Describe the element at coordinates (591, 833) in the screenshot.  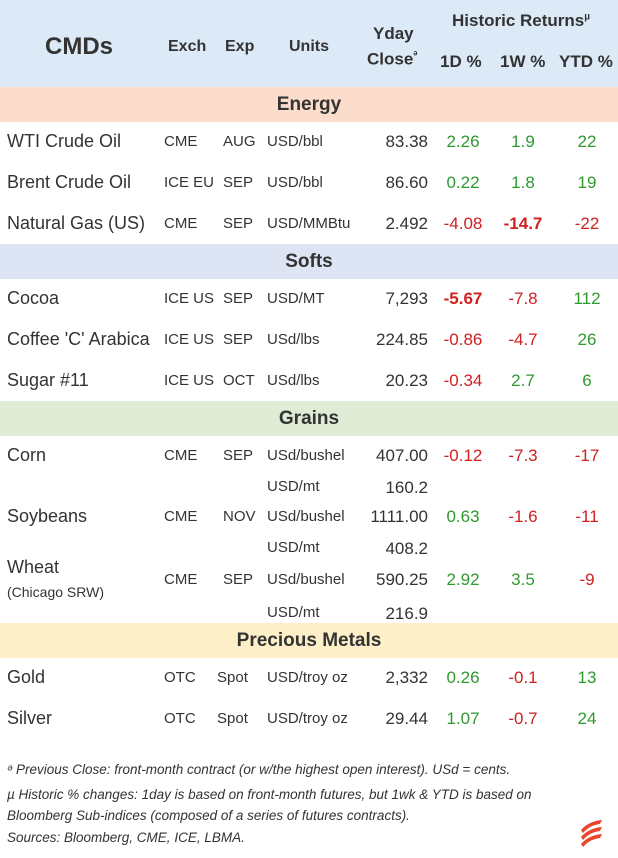
I see `flame-stripes-icon` at that location.